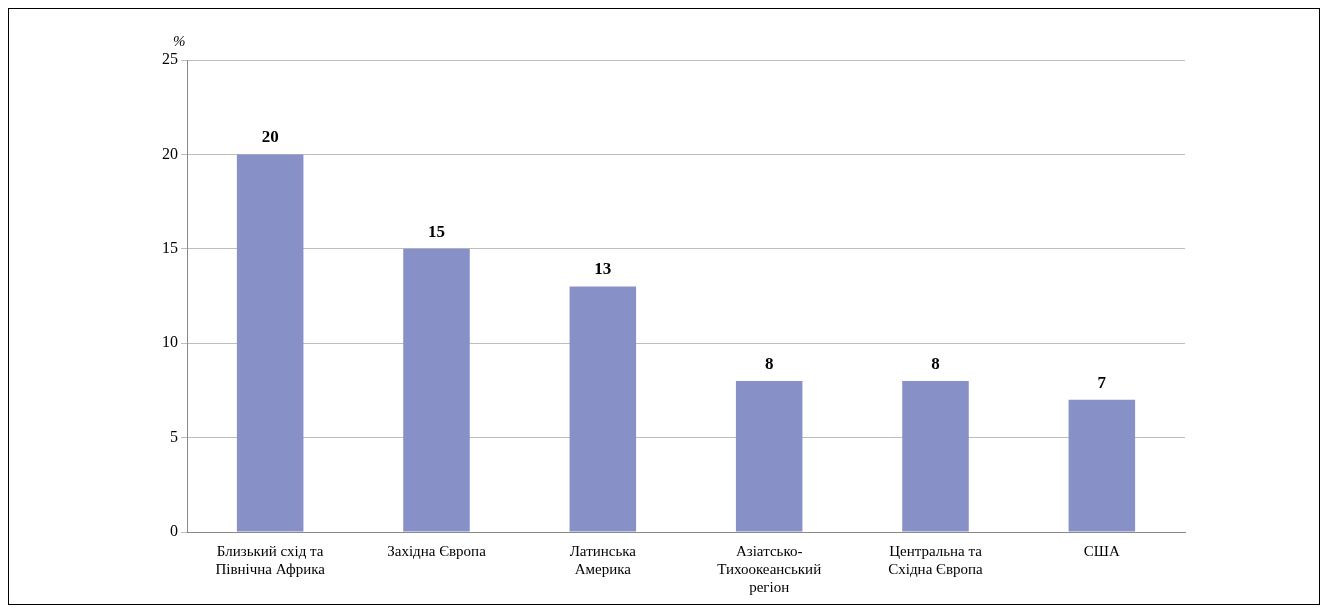 Image resolution: width=1328 pixels, height=613 pixels. I want to click on data-label: 15, so click(436, 231).